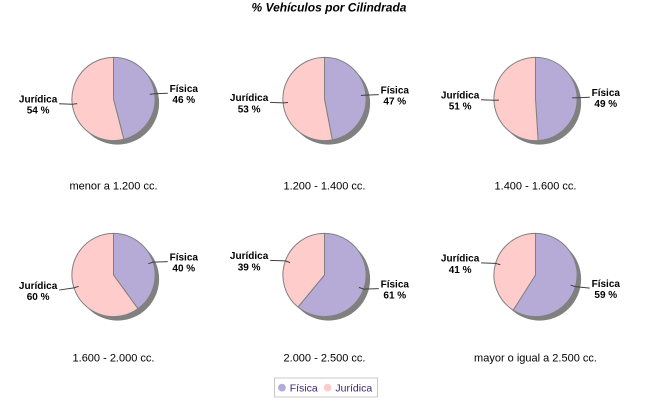  Describe the element at coordinates (325, 359) in the screenshot. I see `svg-text: 2.000 - 2.500 cc.` at that location.